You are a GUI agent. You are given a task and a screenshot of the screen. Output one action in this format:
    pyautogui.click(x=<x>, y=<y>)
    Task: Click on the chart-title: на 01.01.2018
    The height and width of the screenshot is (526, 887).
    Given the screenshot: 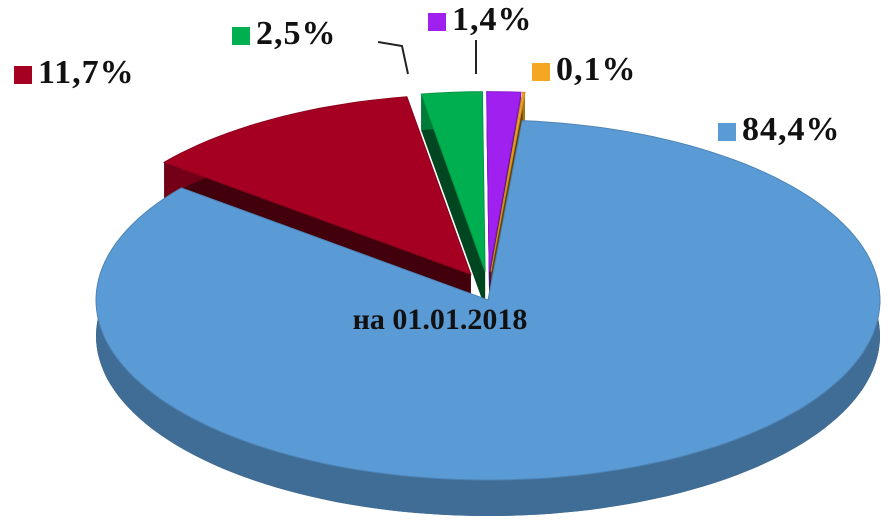 What is the action you would take?
    pyautogui.click(x=440, y=319)
    